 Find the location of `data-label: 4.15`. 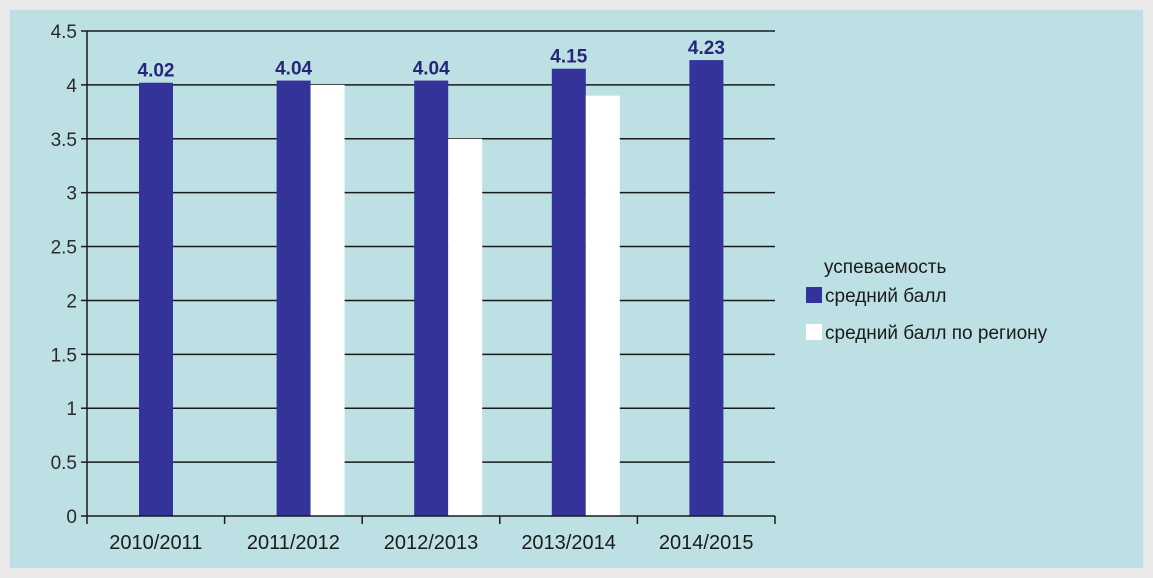

data-label: 4.15 is located at coordinates (568, 57).